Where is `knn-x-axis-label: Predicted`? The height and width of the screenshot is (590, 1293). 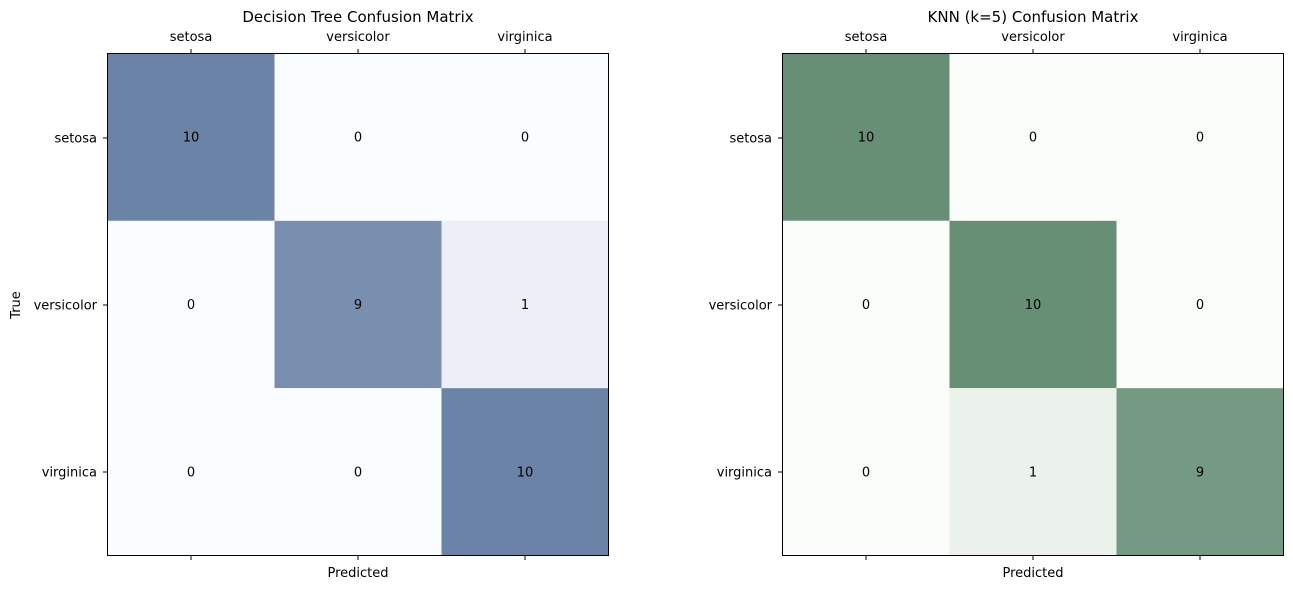
knn-x-axis-label: Predicted is located at coordinates (1032, 573).